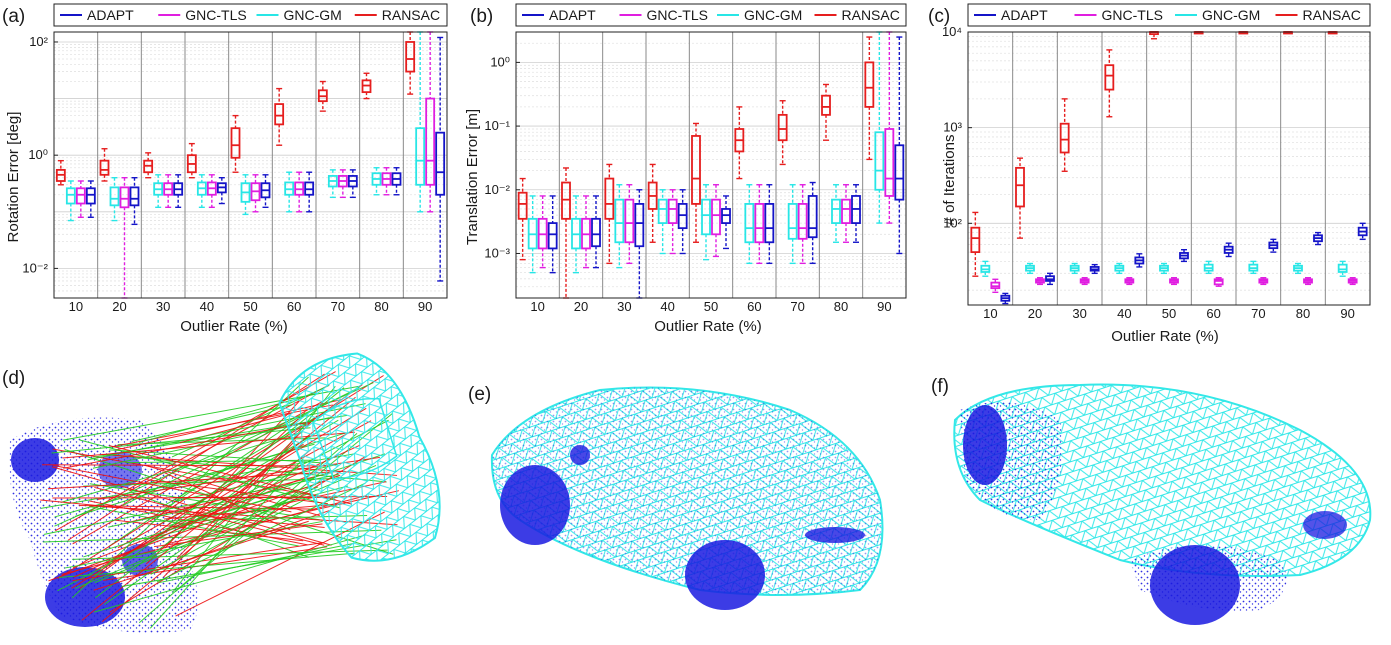  Describe the element at coordinates (481, 16) in the screenshot. I see `panel-label-b: (b)` at that location.